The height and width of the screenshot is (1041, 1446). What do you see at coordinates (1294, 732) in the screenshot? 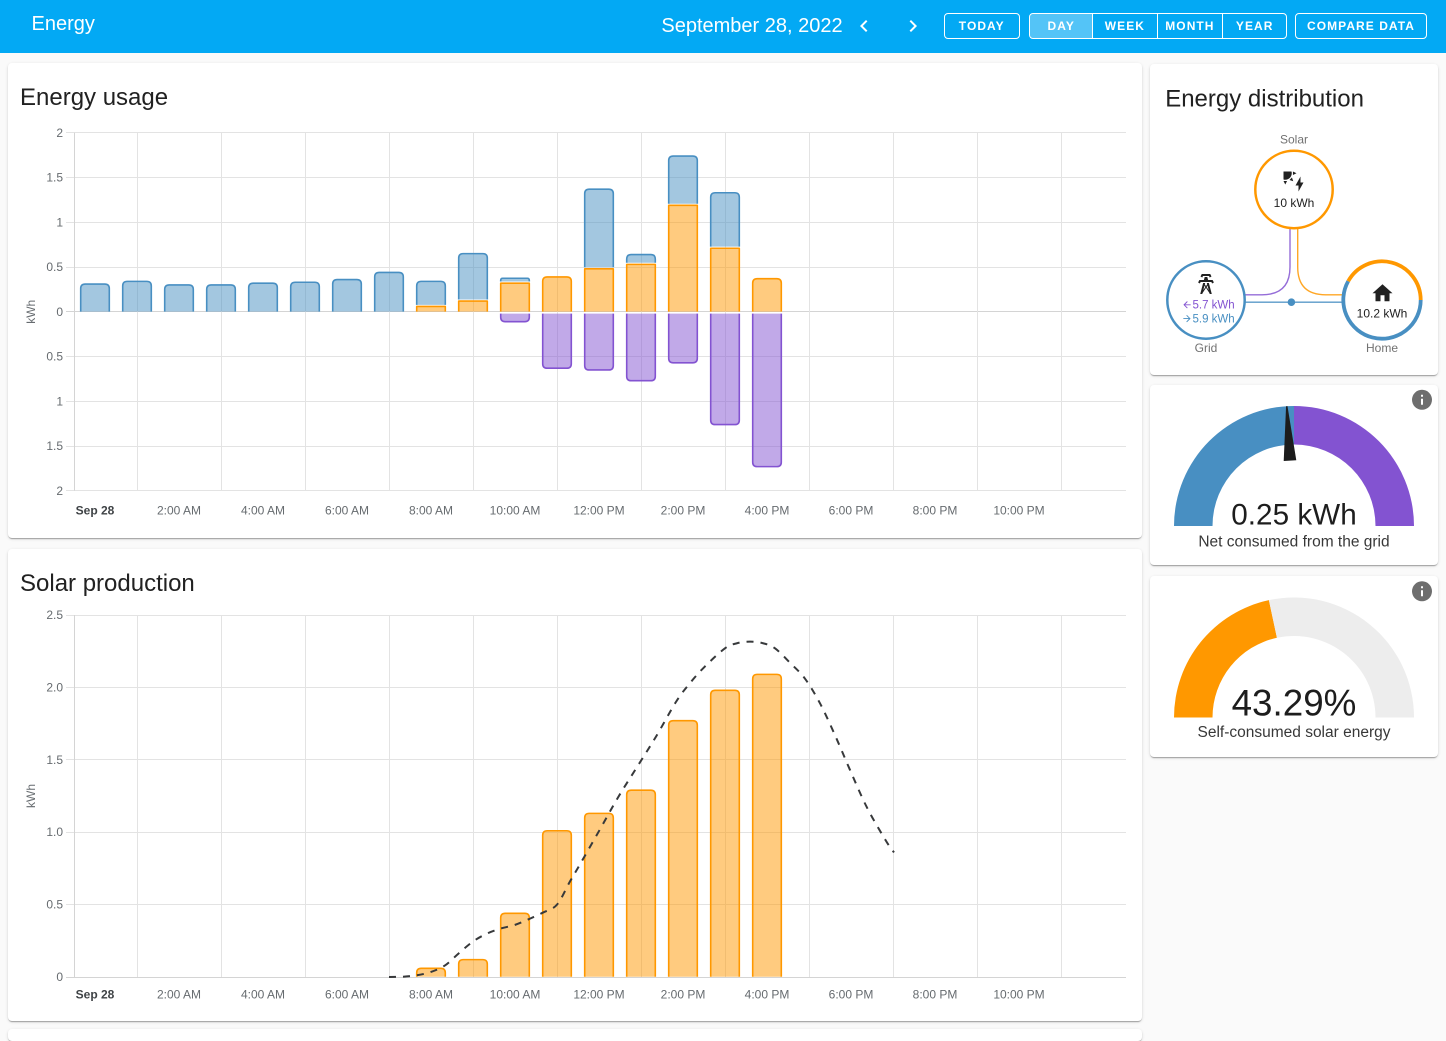
I see `svg-text: Self-consumed solar energy` at bounding box center [1294, 732].